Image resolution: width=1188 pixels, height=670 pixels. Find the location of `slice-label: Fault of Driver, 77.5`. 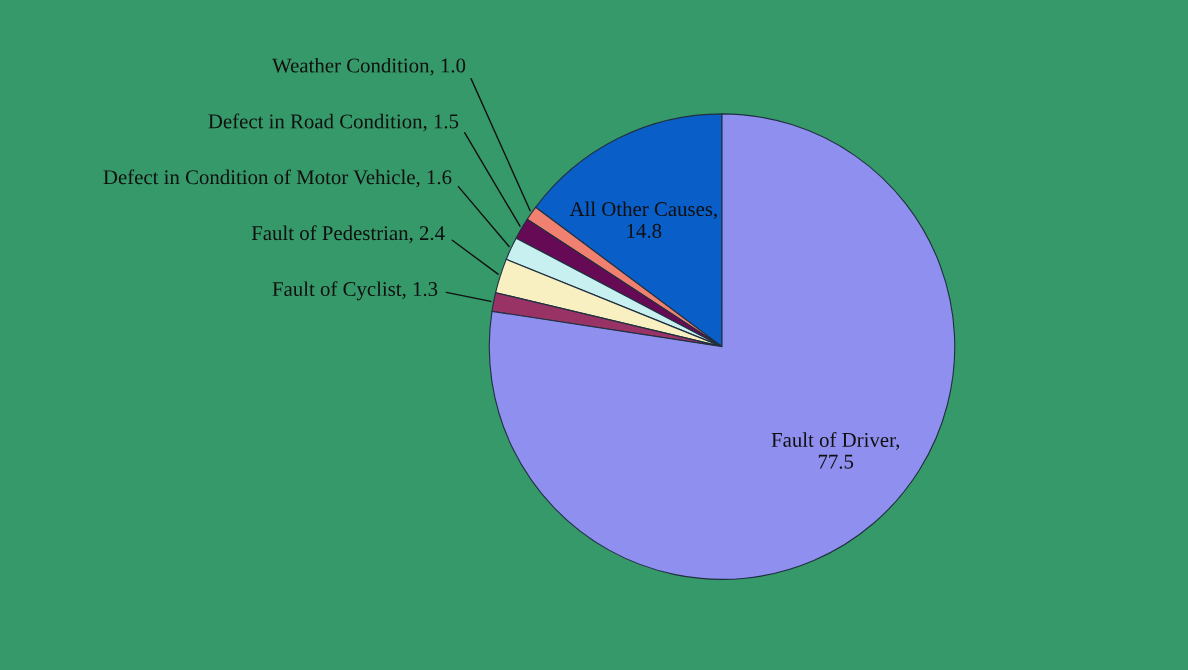

slice-label: Fault of Driver, 77.5 is located at coordinates (835, 450).